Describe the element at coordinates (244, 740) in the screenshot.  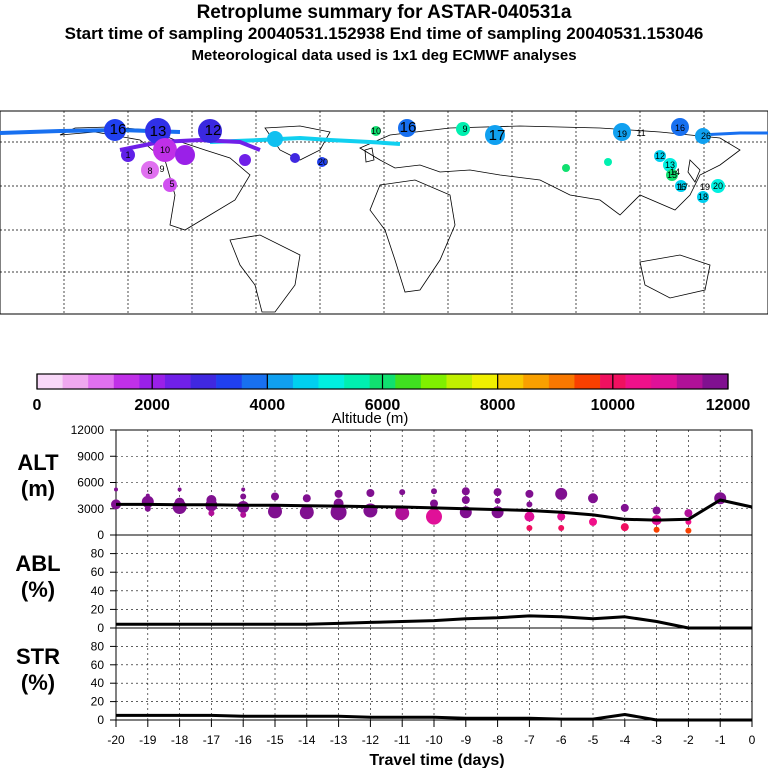
I see `x-tick-label: -16` at that location.